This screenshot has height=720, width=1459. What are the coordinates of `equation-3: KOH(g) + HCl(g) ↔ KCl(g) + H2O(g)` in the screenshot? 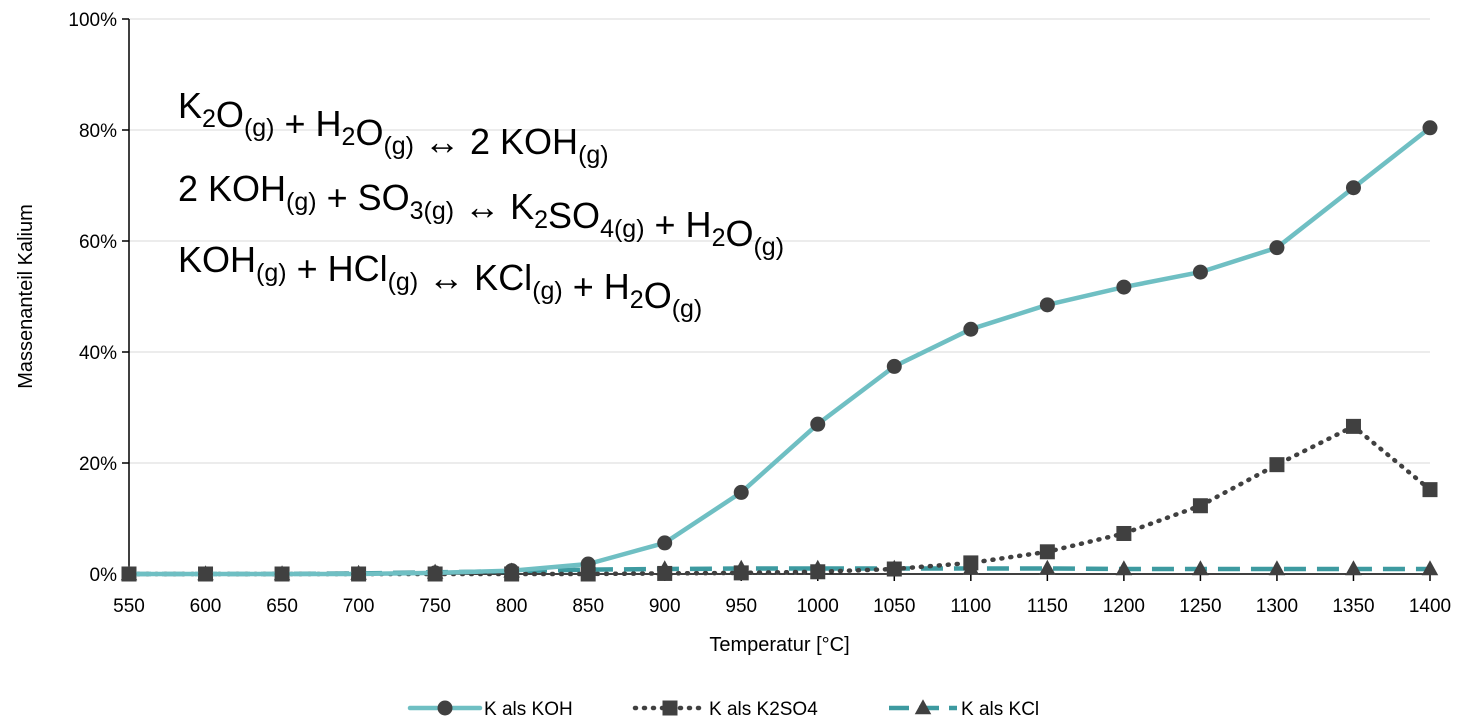 It's located at (440, 281).